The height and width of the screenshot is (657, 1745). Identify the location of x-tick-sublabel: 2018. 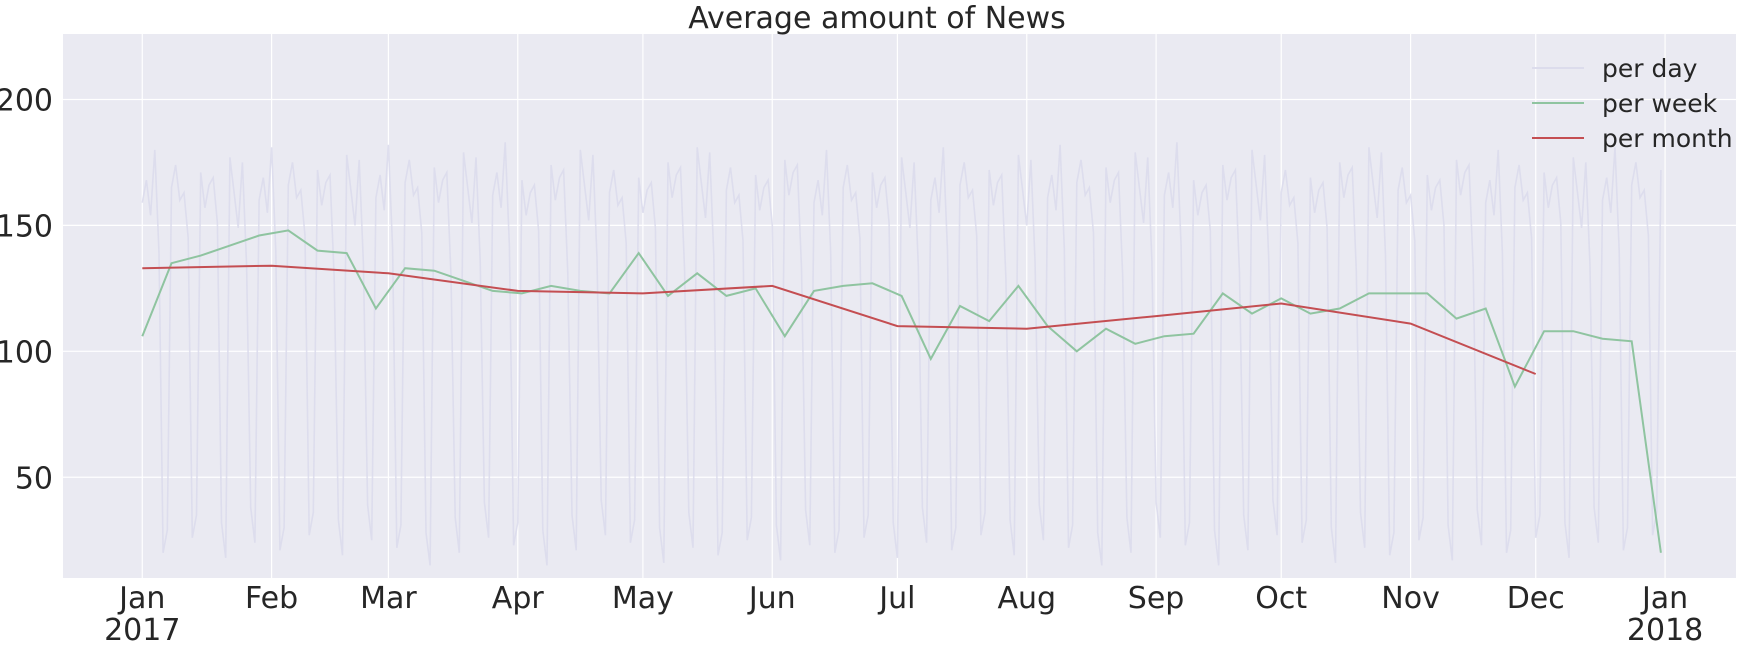
(1665, 630).